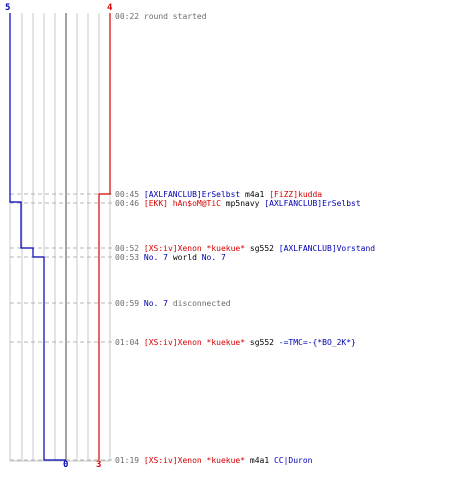 This screenshot has width=450, height=500. What do you see at coordinates (129, 16) in the screenshot?
I see `event-time: 00:22` at bounding box center [129, 16].